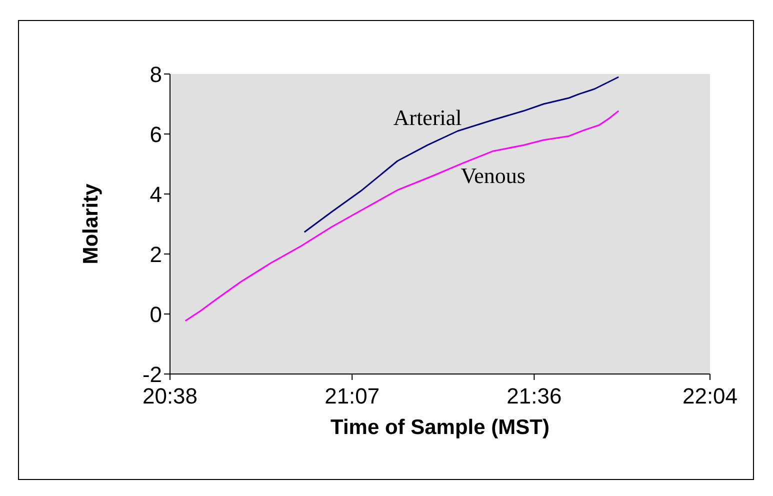 The height and width of the screenshot is (496, 773). Describe the element at coordinates (352, 396) in the screenshot. I see `x-tick-label: 21:07` at that location.